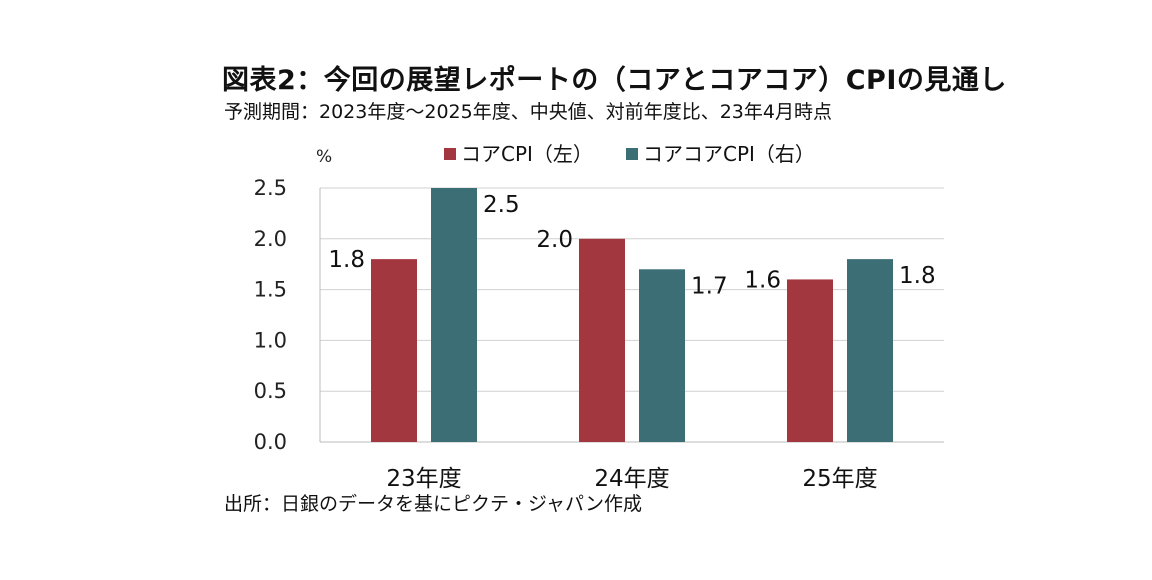 The width and height of the screenshot is (1152, 580). Describe the element at coordinates (528, 112) in the screenshot. I see `chart-subtitle: 予測期間：2023年度～2025年度、中央値、対前年度比、23年4月時点` at that location.